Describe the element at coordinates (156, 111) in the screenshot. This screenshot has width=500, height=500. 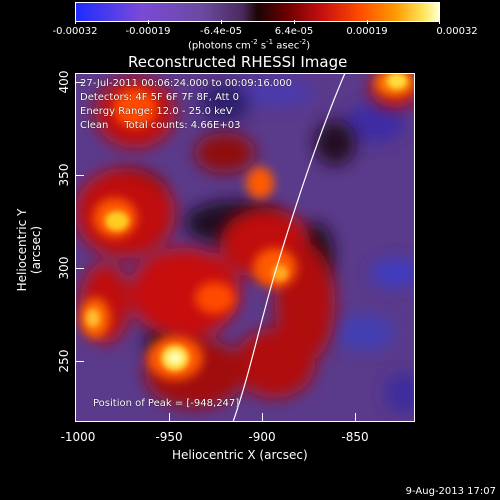
I see `energy-range: Energy Range: 12.0 - 25.0 keV` at that location.